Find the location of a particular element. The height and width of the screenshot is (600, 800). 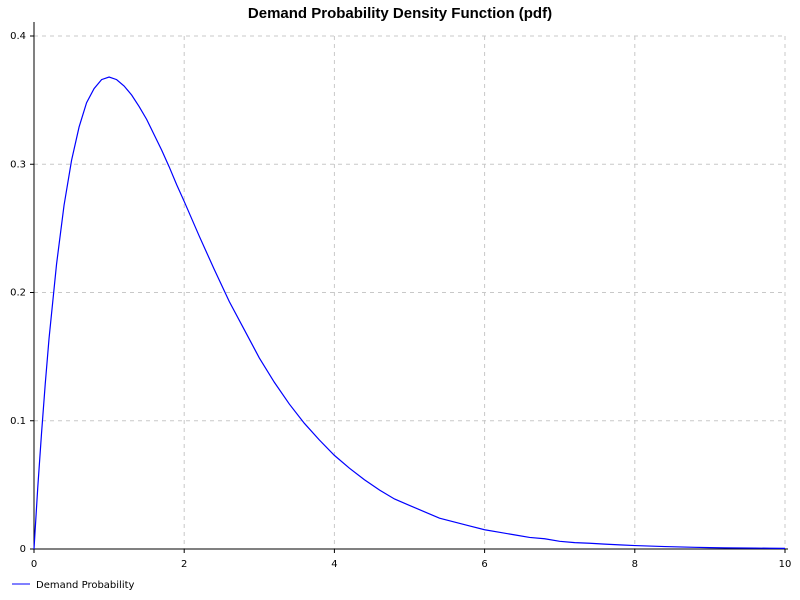

x-tick-label-4: 8 is located at coordinates (635, 564).